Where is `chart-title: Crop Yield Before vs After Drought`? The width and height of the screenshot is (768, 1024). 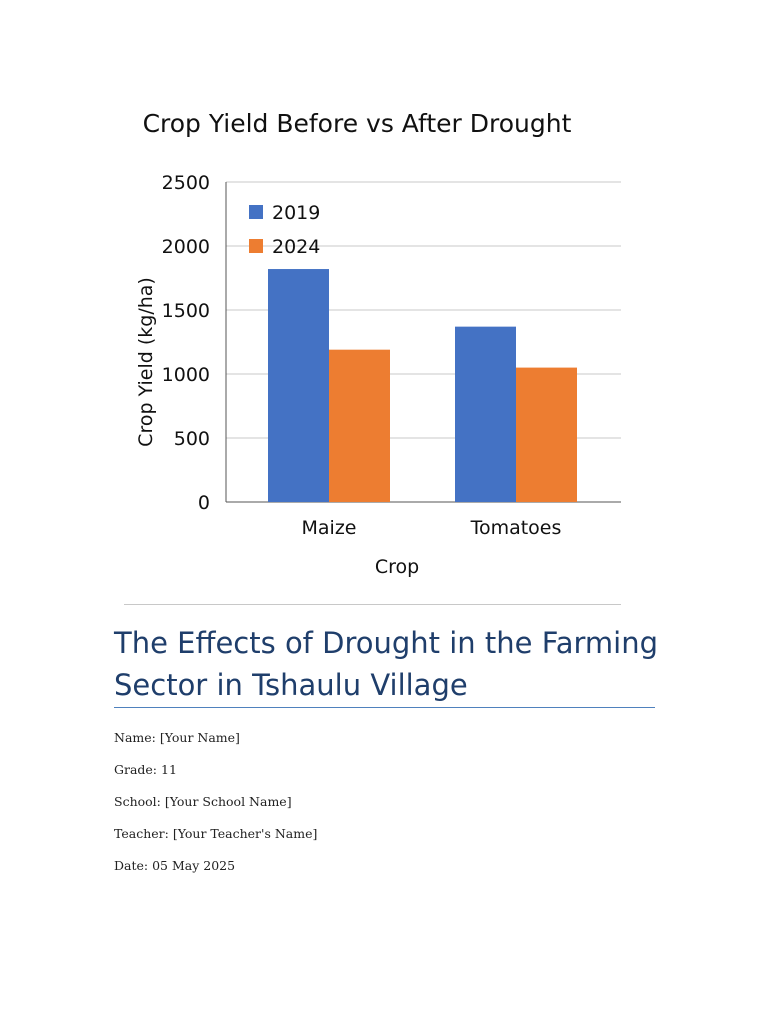
chart-title: Crop Yield Before vs After Drought is located at coordinates (357, 123).